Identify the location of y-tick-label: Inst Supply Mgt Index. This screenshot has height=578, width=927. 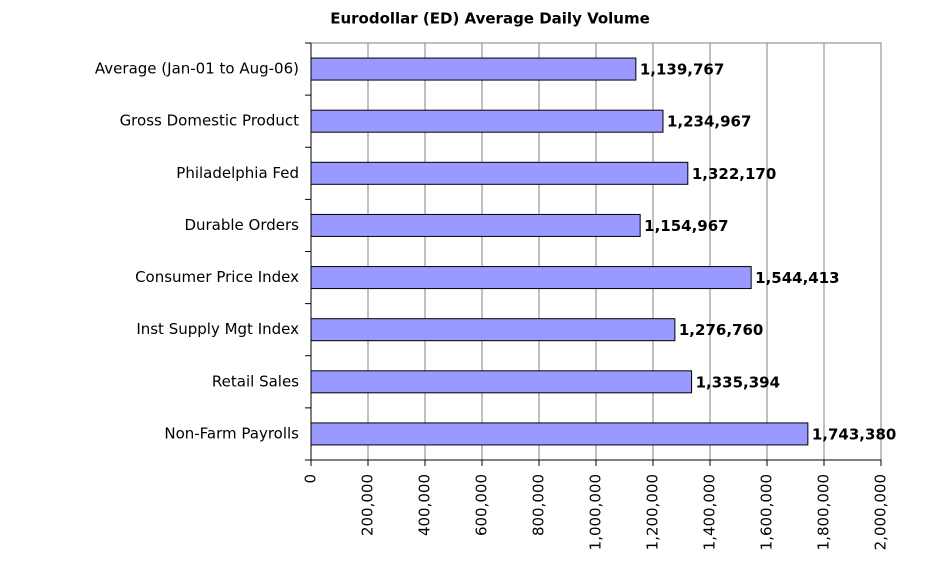
(217, 329).